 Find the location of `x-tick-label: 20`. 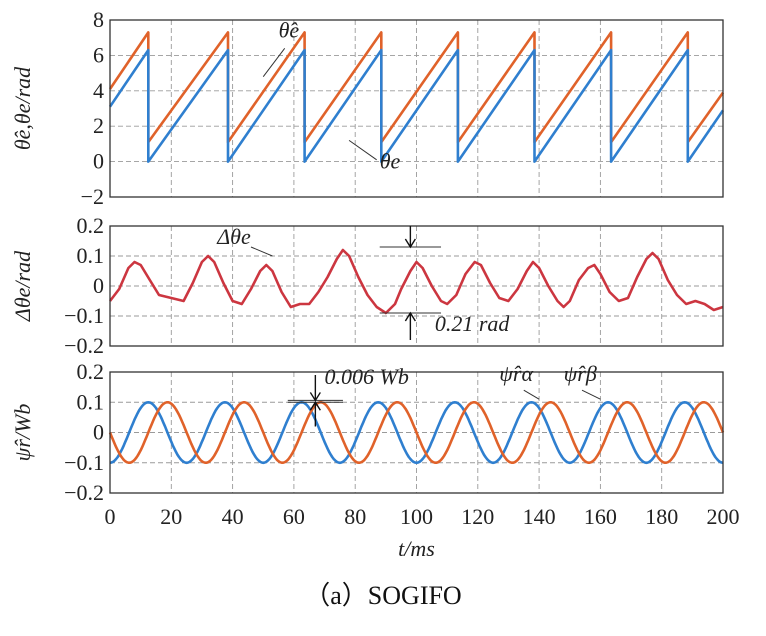

x-tick-label: 20 is located at coordinates (171, 516).